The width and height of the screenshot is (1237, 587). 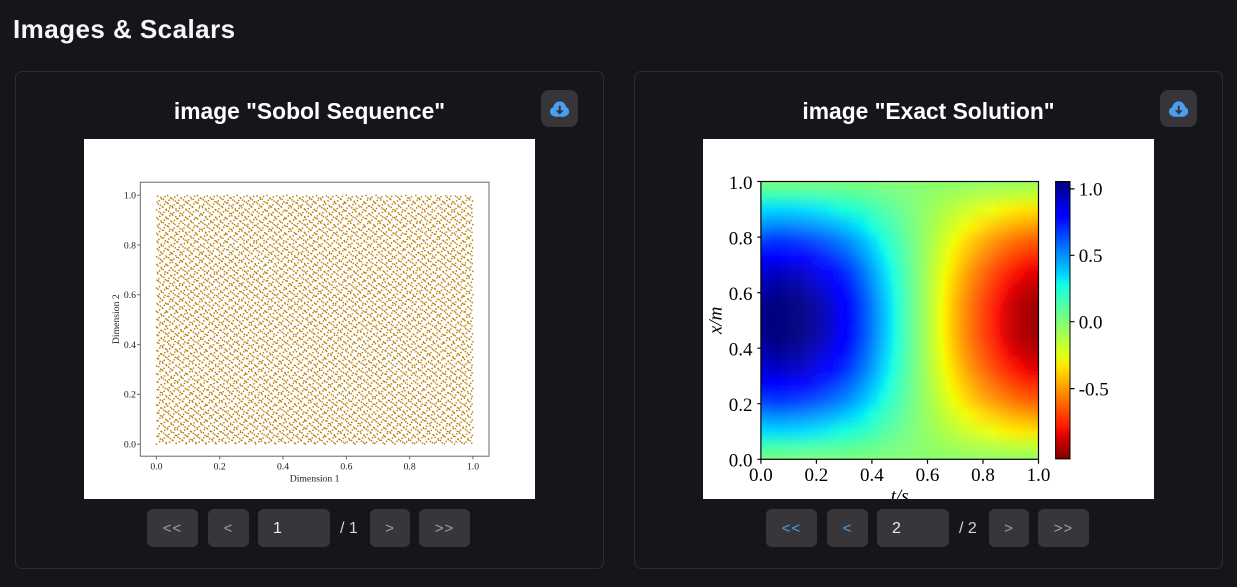 I want to click on svg-text: t/s, so click(x=900, y=492).